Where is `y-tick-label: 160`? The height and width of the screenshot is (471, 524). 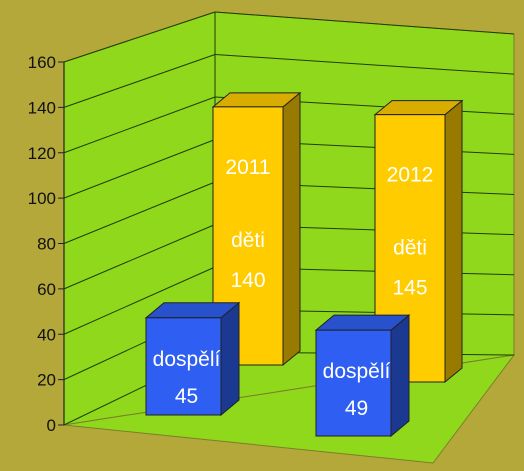
y-tick-label: 160 is located at coordinates (42, 62).